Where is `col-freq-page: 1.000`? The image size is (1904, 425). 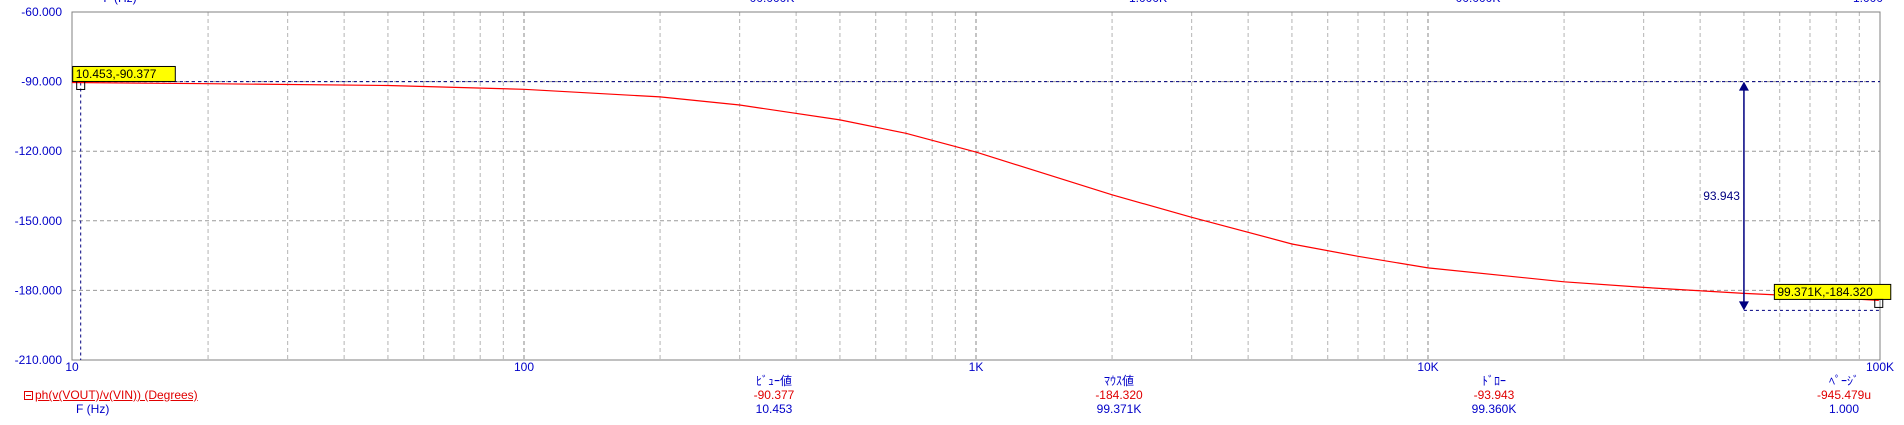
col-freq-page: 1.000 is located at coordinates (1844, 409).